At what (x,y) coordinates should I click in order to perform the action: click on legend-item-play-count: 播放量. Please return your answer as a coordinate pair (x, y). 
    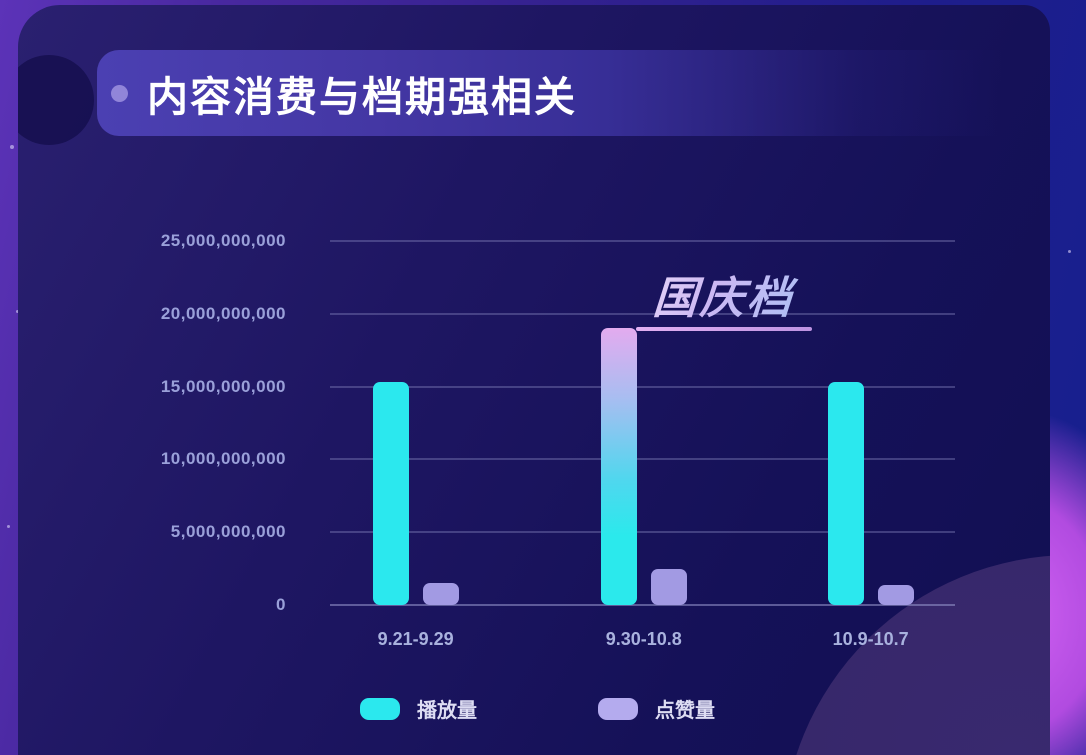
    Looking at the image, I should click on (418, 708).